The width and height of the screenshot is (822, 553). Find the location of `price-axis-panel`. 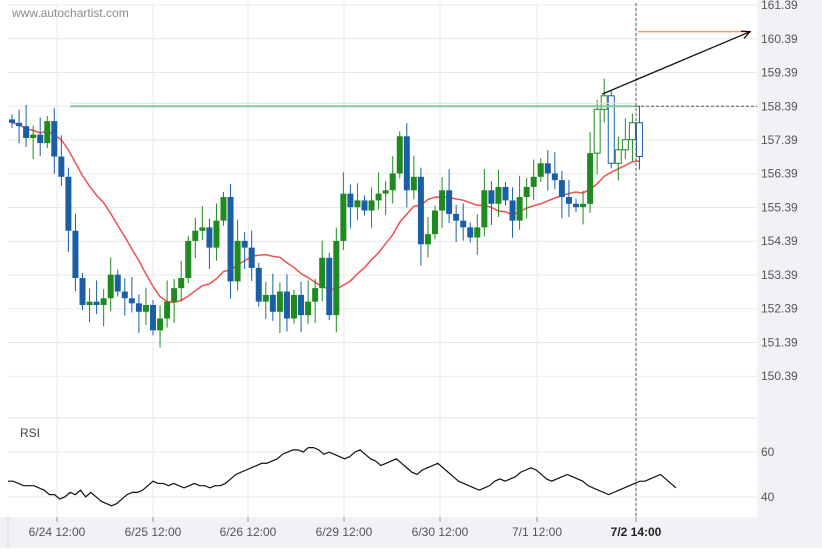

price-axis-panel is located at coordinates (789, 274).